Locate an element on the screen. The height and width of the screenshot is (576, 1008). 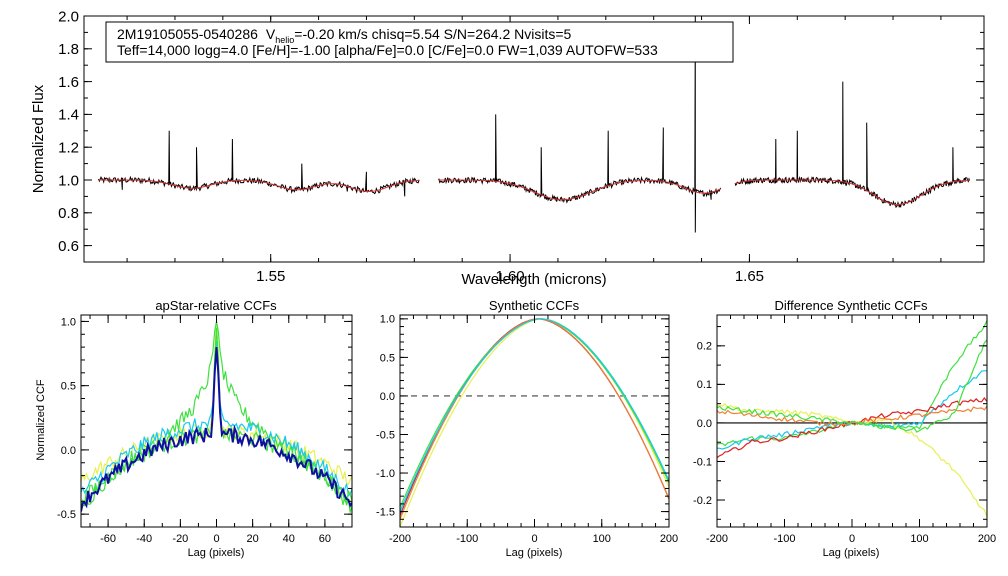
difference-ccf-xtick-label: -100 is located at coordinates (784, 539).